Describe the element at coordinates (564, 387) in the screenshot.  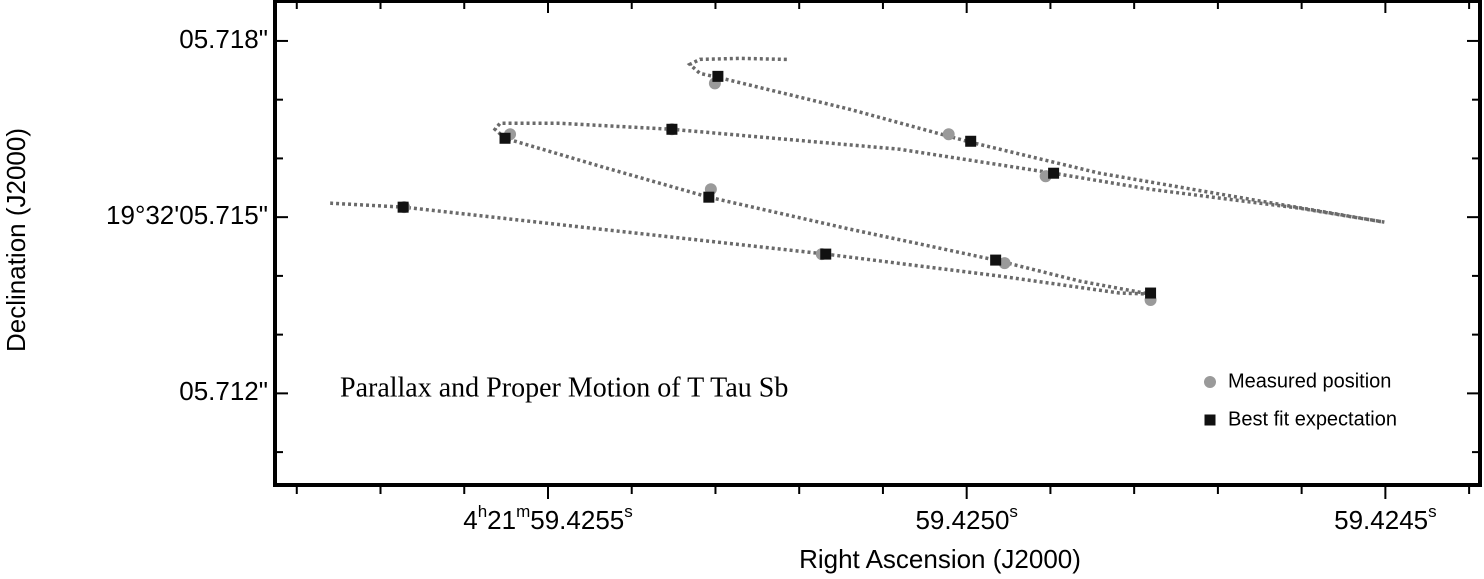
I see `annotation: Parallax and Proper Motion of T Tau Sb` at that location.